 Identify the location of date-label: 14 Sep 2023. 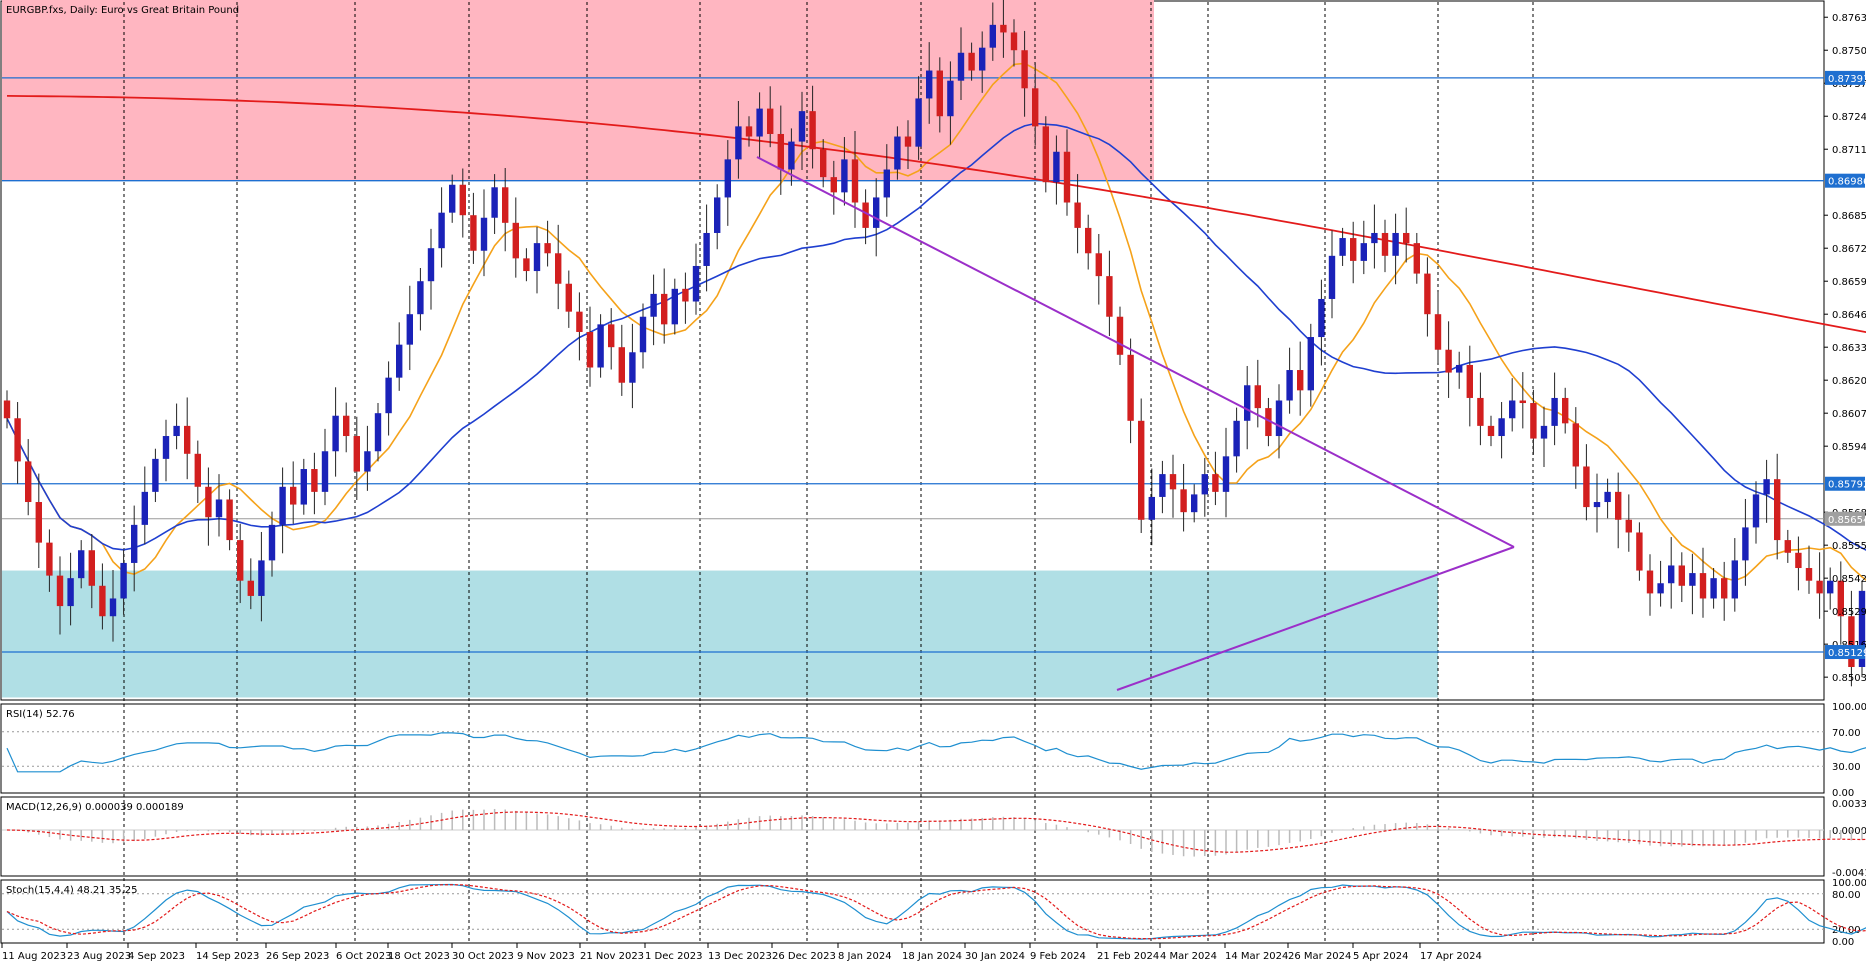
(227, 956).